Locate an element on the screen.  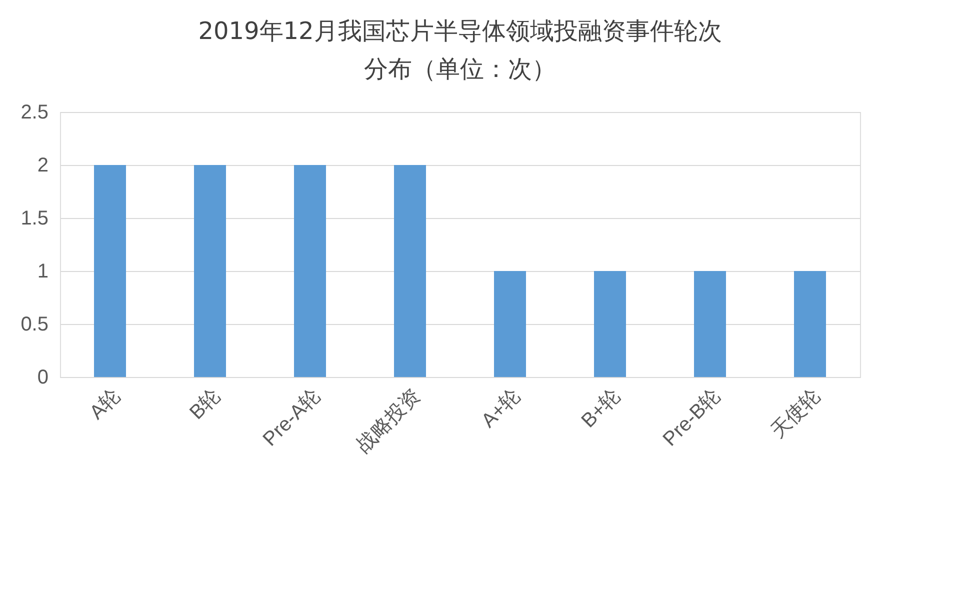
x-tick-label: A轮 is located at coordinates (105, 404).